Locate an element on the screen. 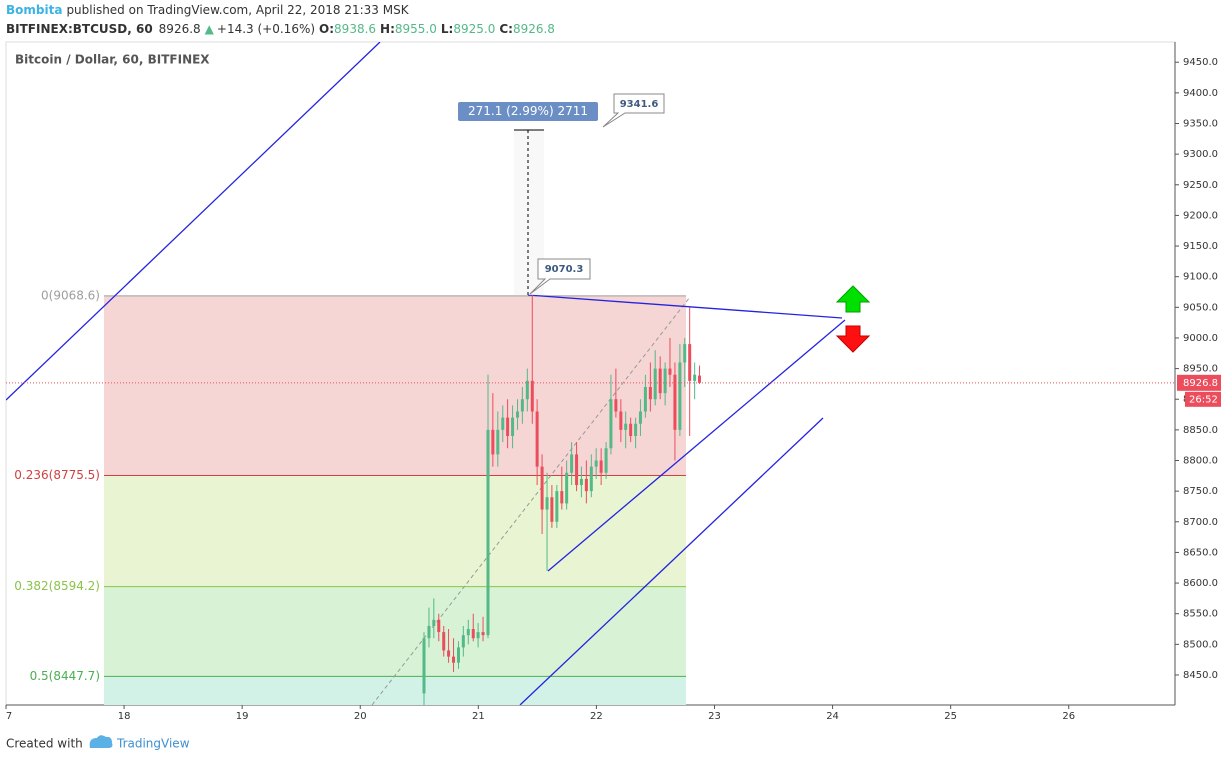  countdown-box is located at coordinates (1203, 399).